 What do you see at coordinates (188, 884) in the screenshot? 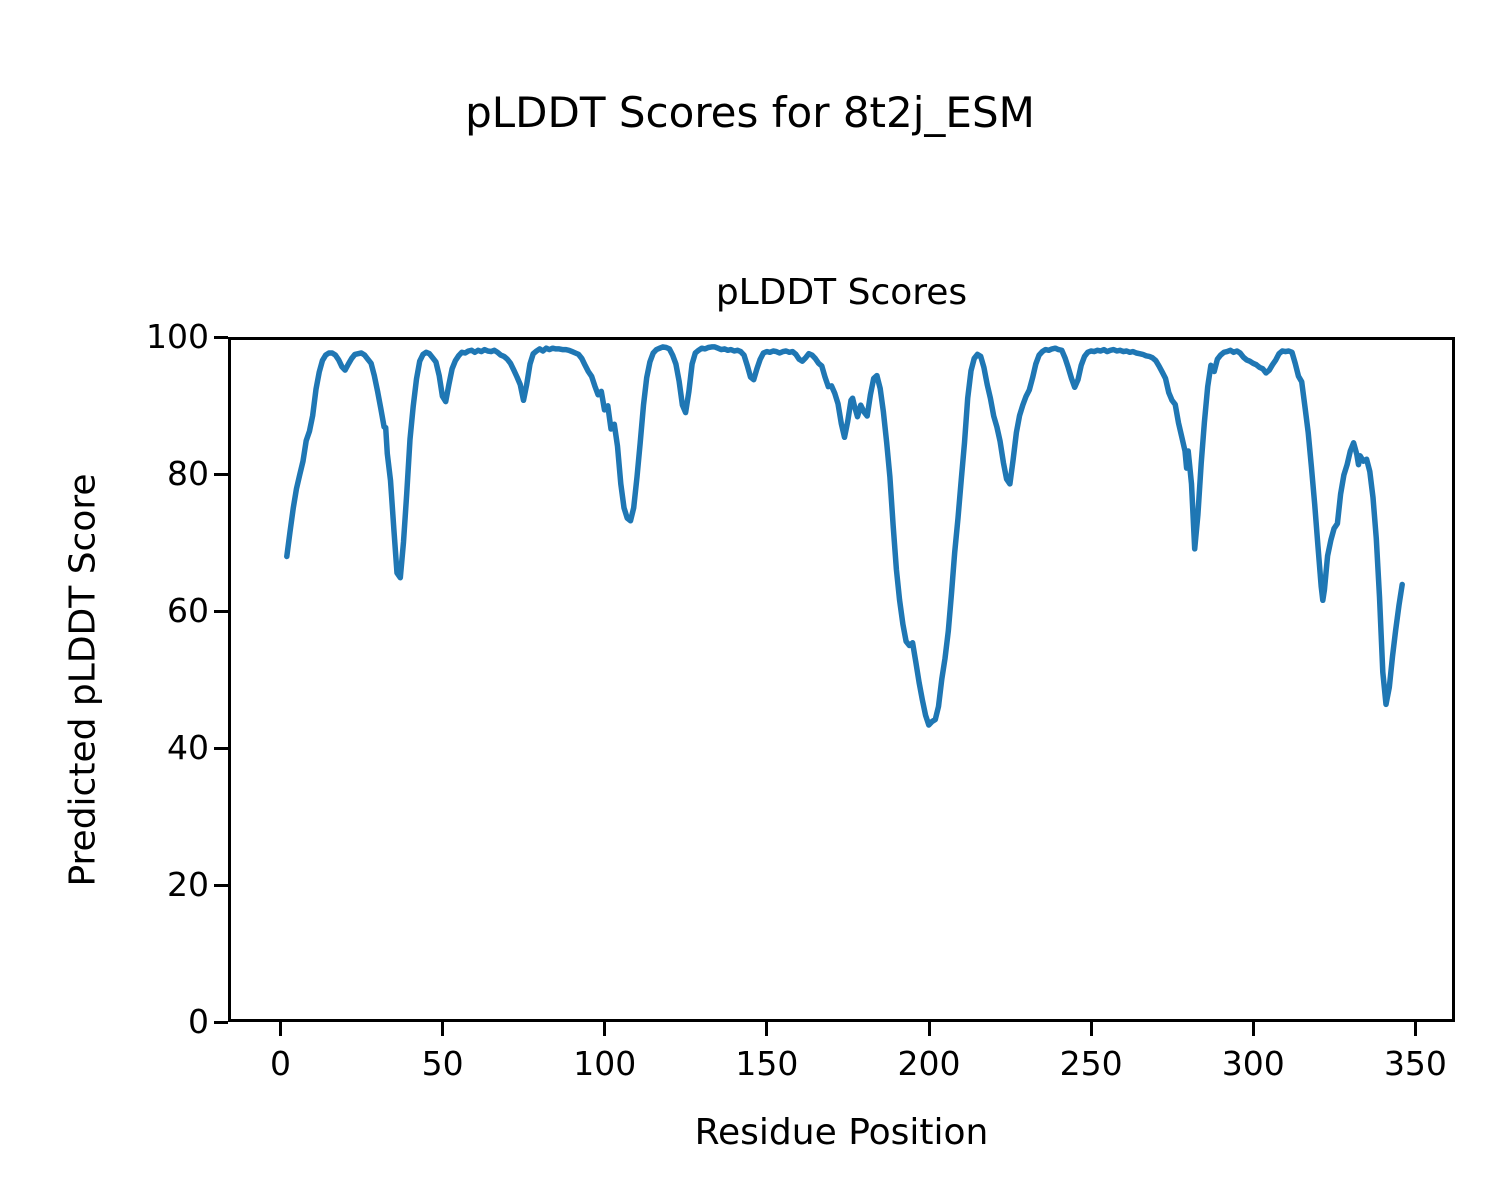
I see `y-tick-label: 20` at bounding box center [188, 884].